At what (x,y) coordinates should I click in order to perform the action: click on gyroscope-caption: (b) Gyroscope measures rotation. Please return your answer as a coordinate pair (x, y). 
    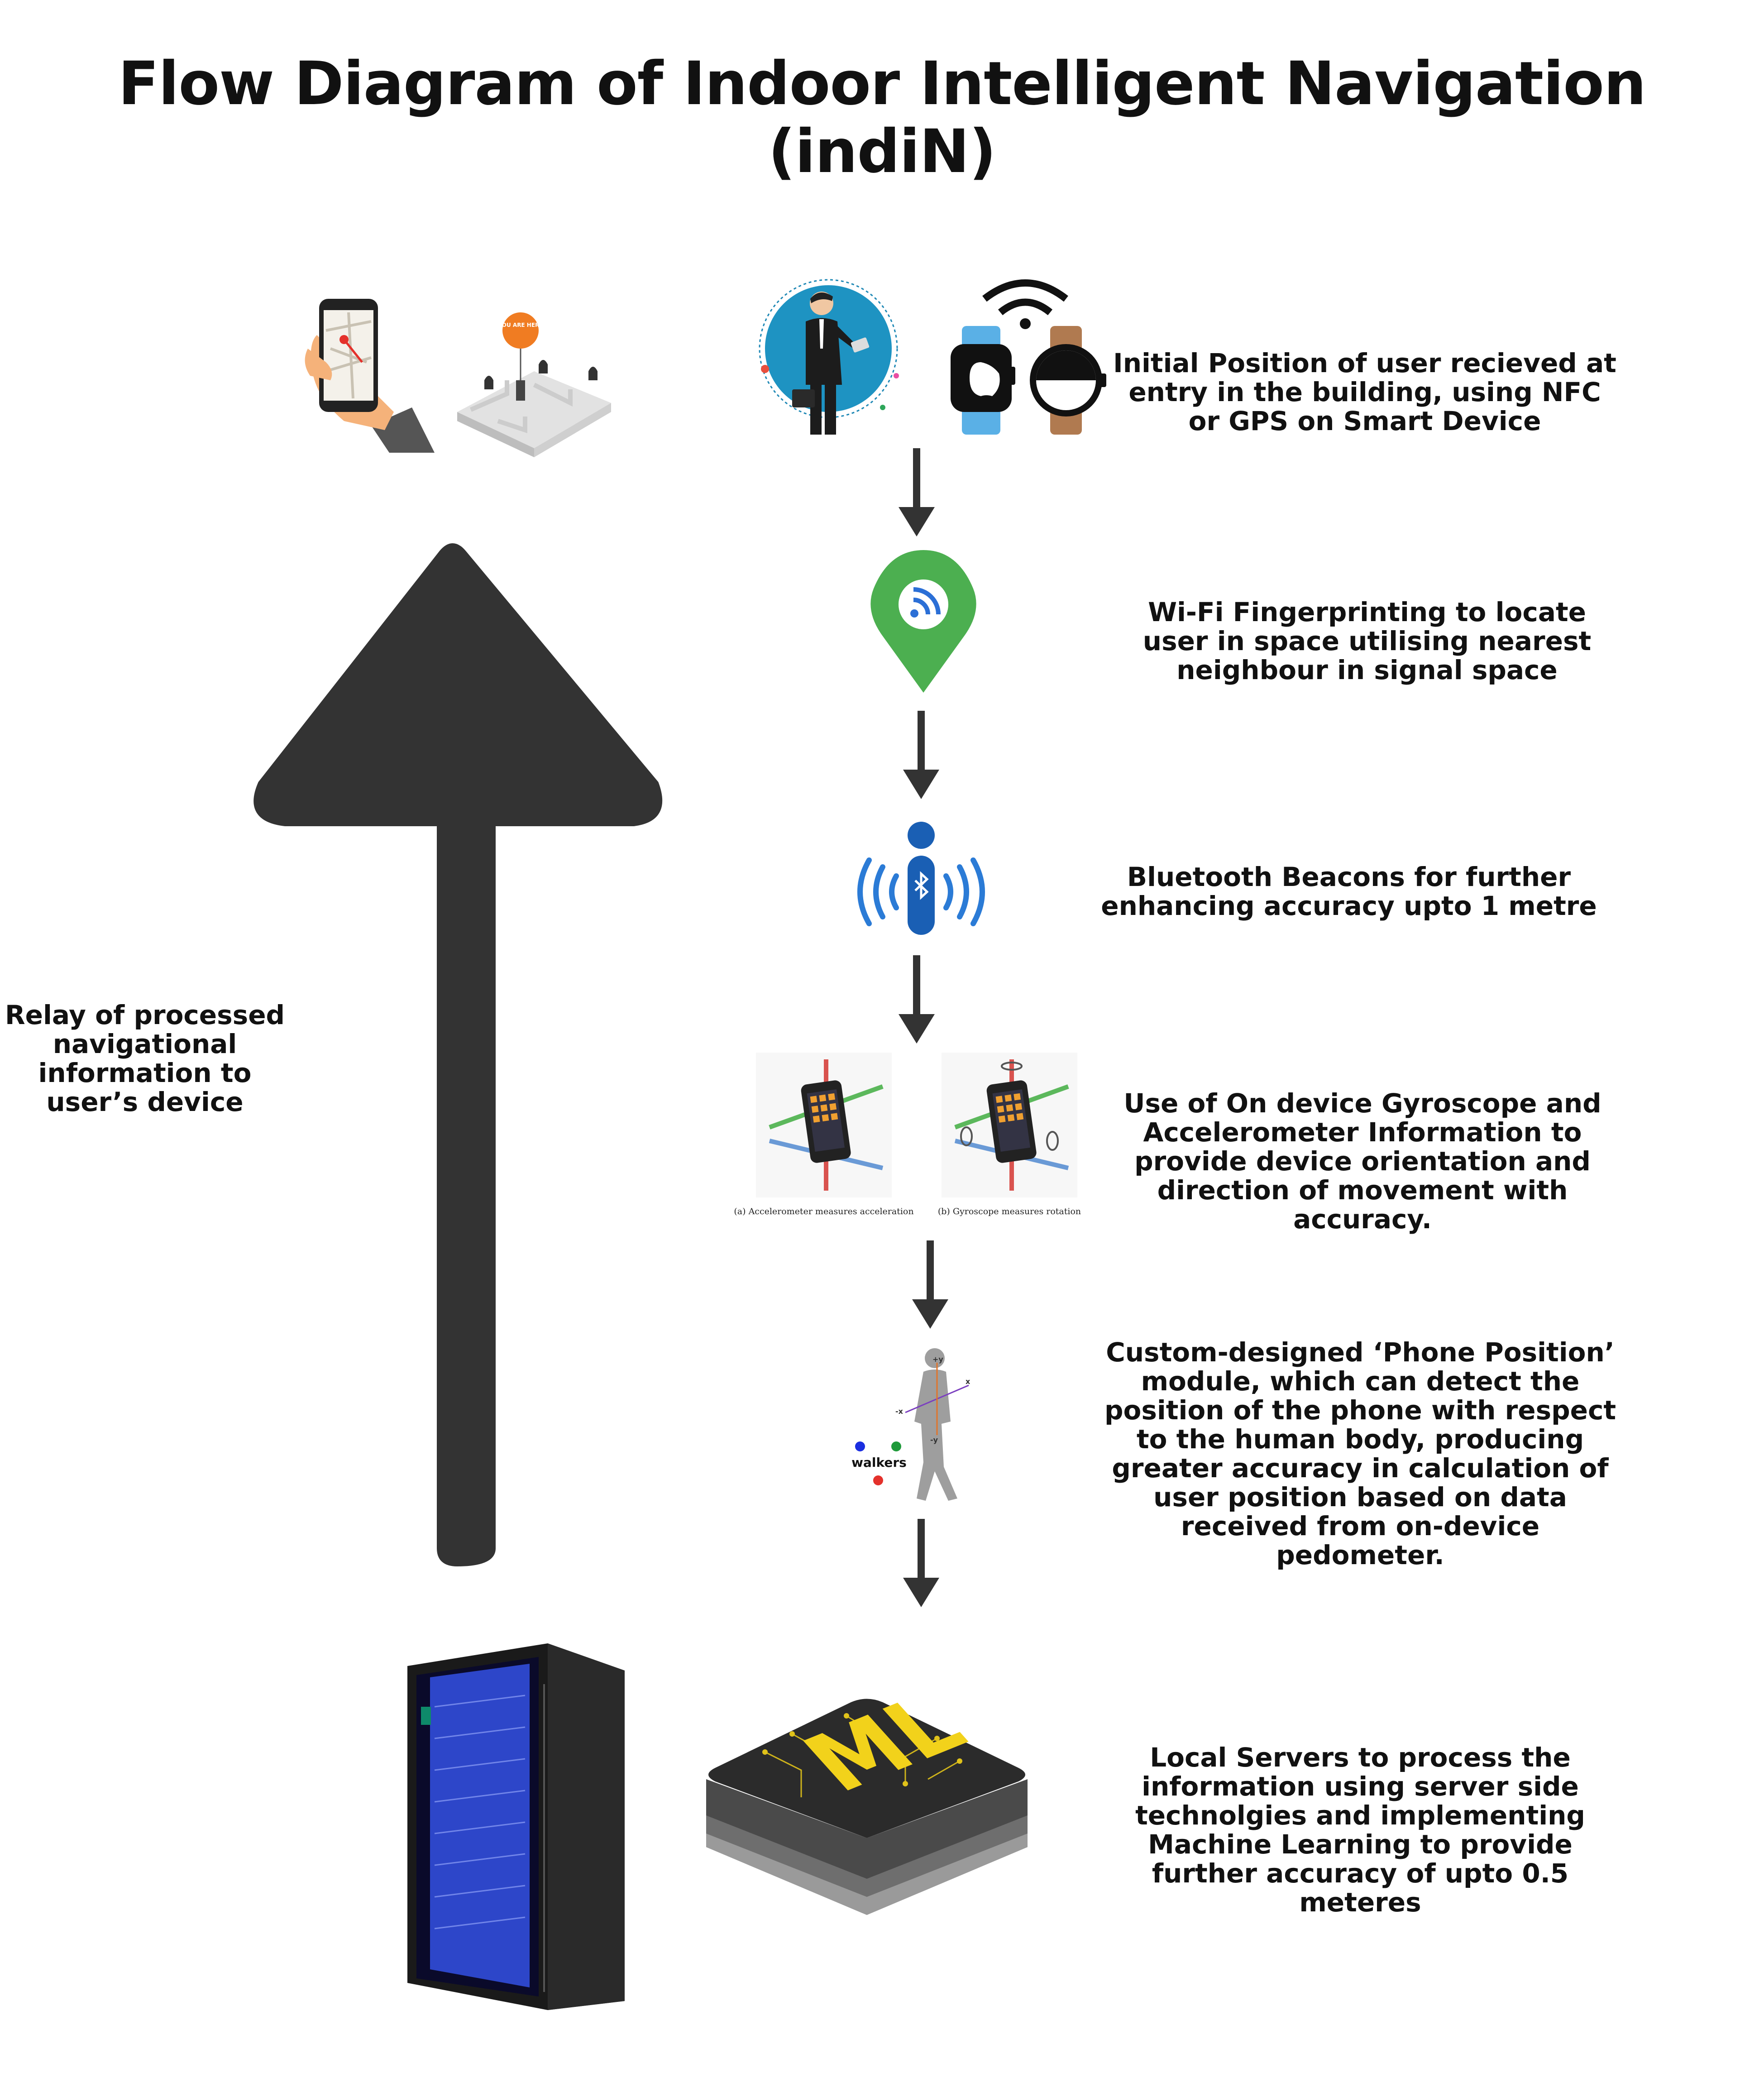
    Looking at the image, I should click on (1009, 1211).